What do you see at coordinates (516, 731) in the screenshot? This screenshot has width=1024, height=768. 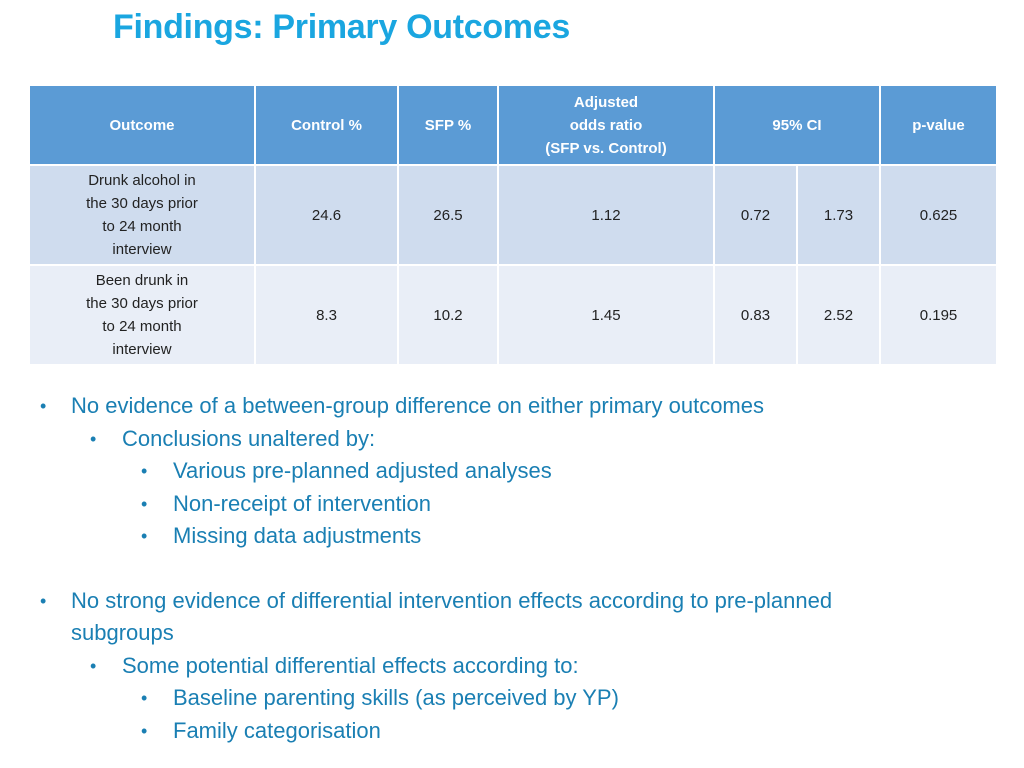 I see `bullet-item: • Family categorisation` at bounding box center [516, 731].